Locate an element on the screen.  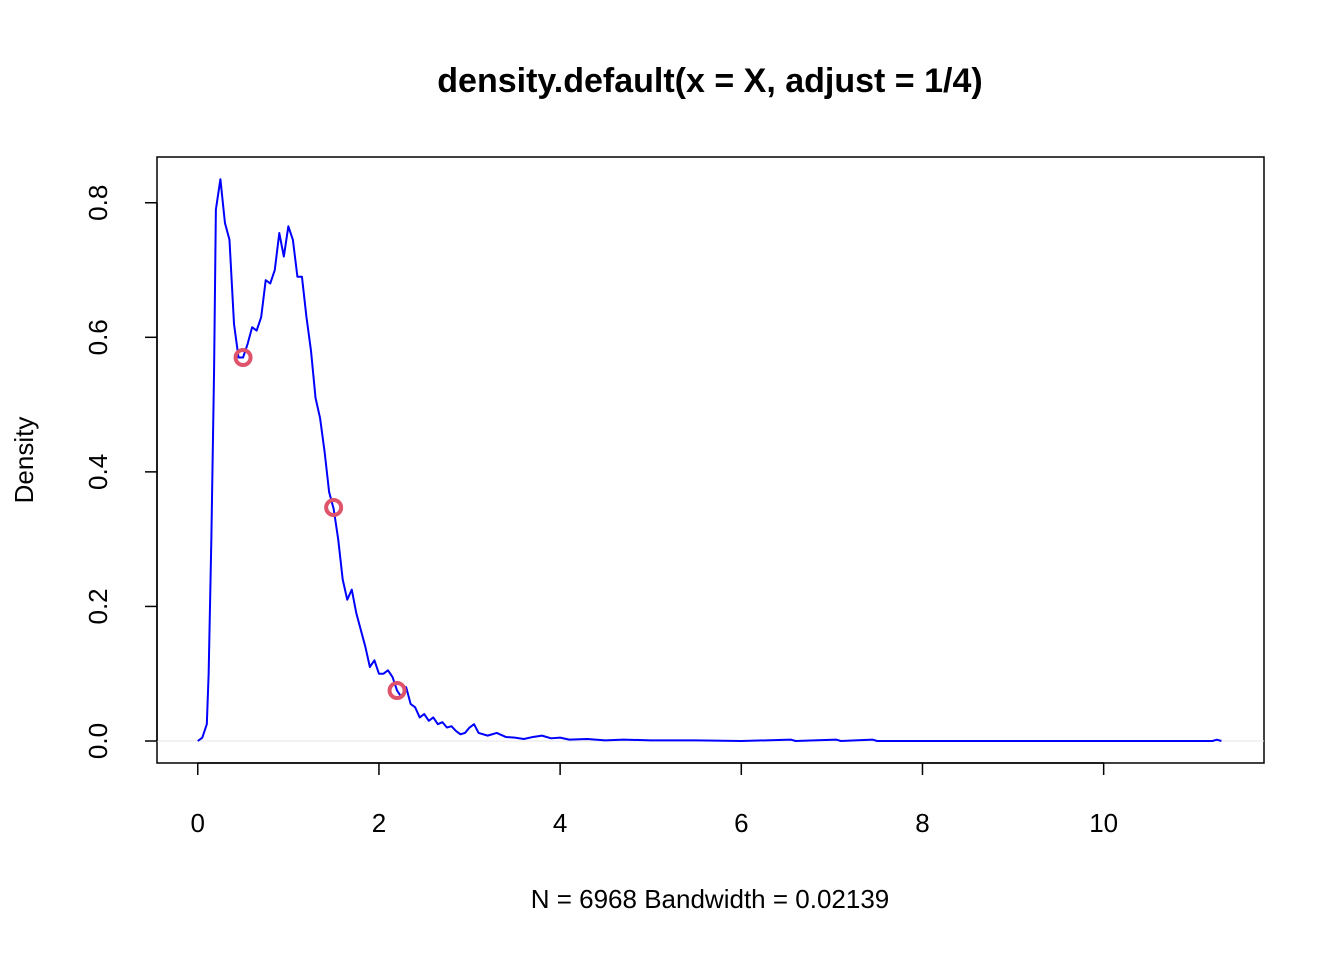
x-axis-label: N = 6968 Bandwidth = 0.02139 is located at coordinates (710, 899).